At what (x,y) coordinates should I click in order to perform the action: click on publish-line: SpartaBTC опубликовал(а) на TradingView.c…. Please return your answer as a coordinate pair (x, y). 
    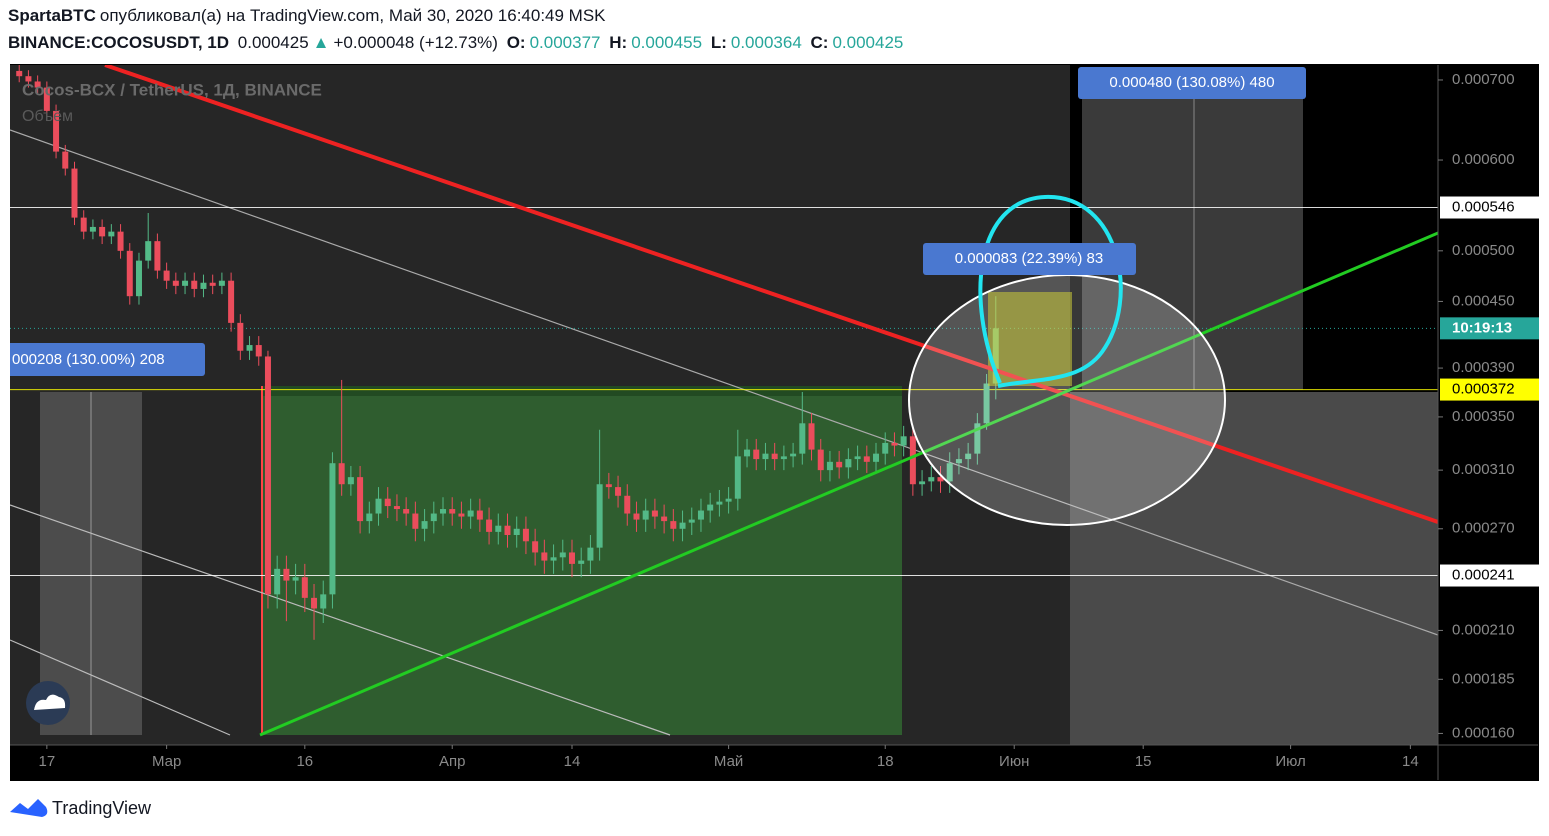
    Looking at the image, I should click on (309, 16).